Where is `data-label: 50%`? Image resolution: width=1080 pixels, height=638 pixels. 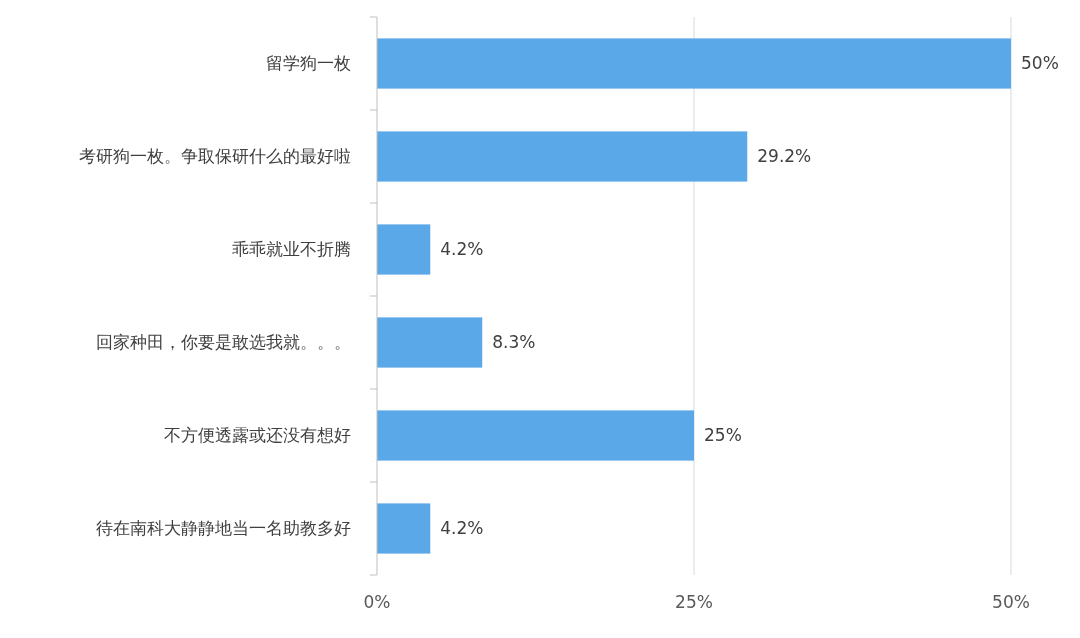 data-label: 50% is located at coordinates (1040, 63).